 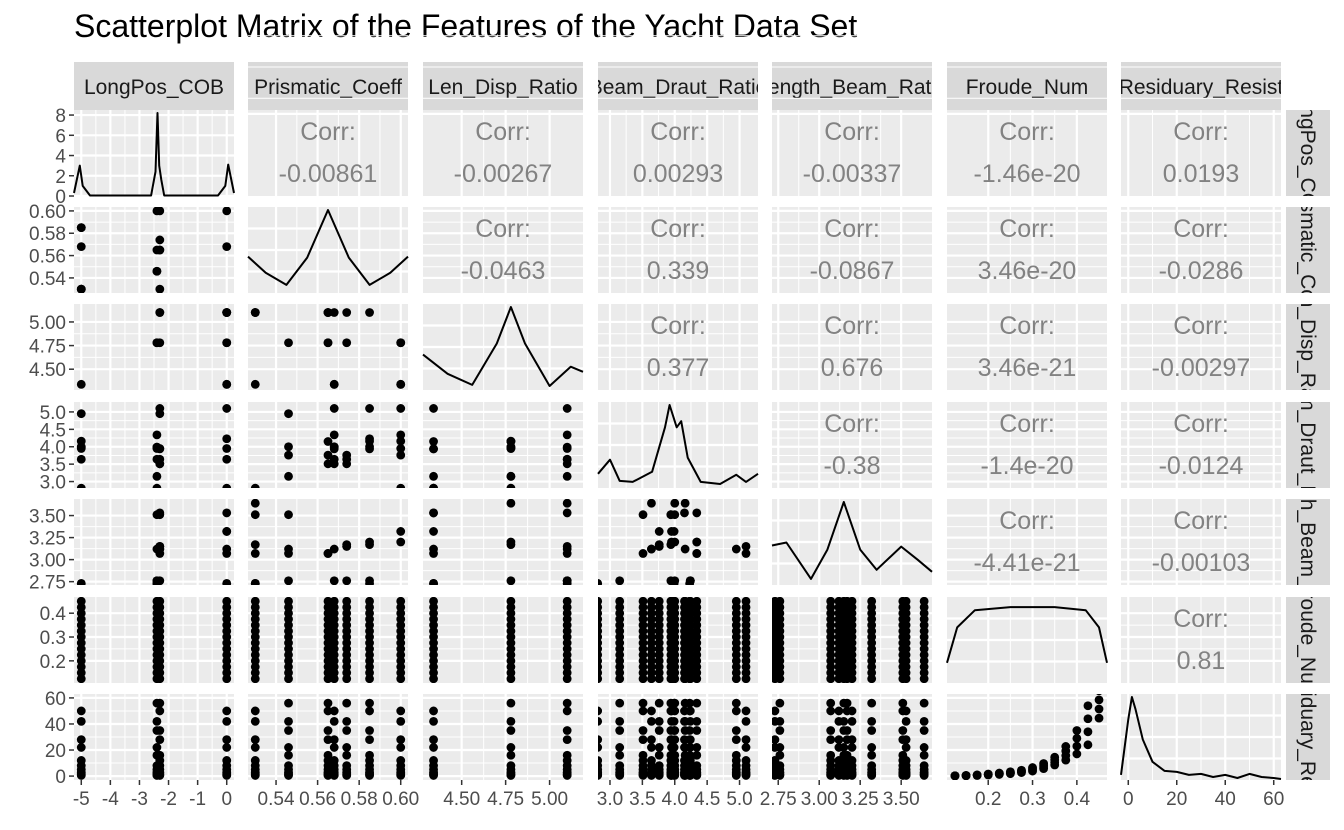 What do you see at coordinates (47, 257) in the screenshot?
I see `y-tick-label-1-1: 0.56` at bounding box center [47, 257].